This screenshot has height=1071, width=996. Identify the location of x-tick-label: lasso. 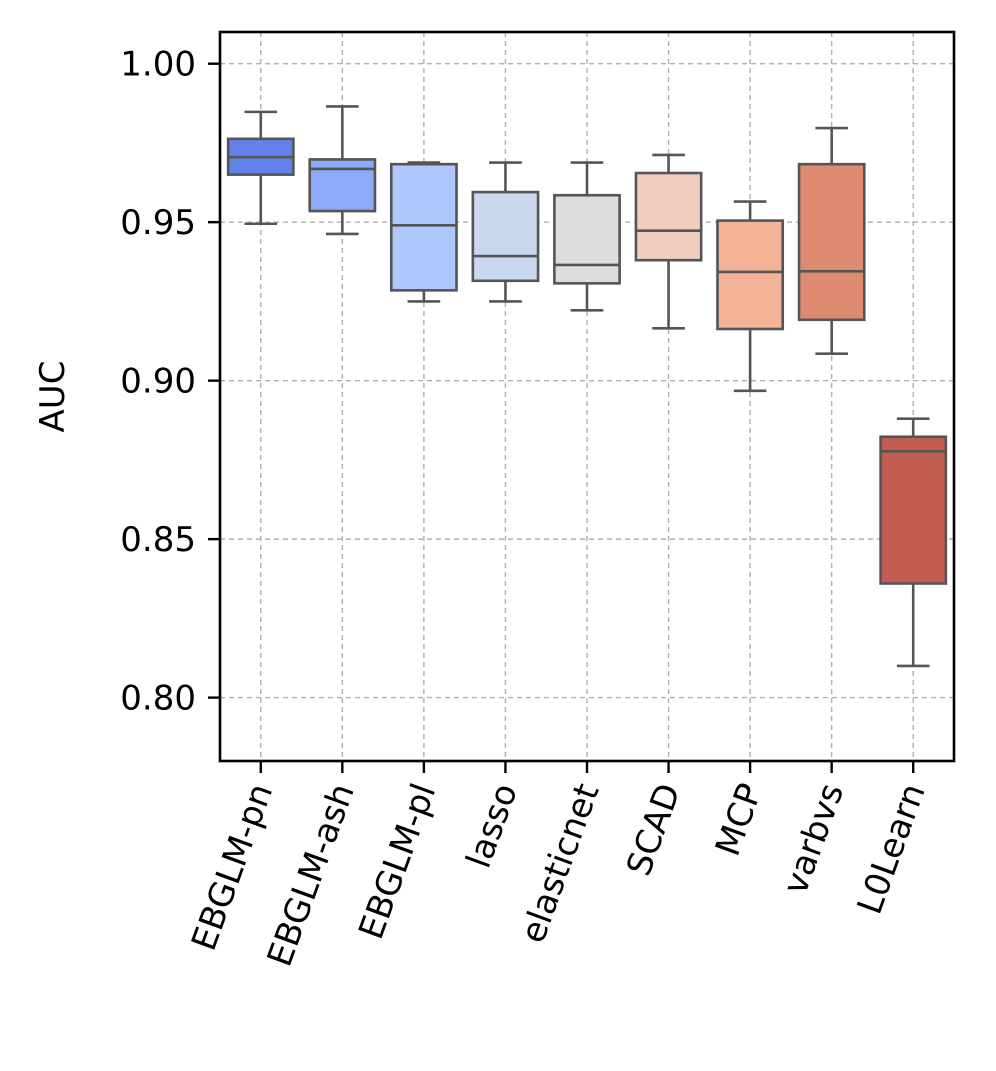
(492, 825).